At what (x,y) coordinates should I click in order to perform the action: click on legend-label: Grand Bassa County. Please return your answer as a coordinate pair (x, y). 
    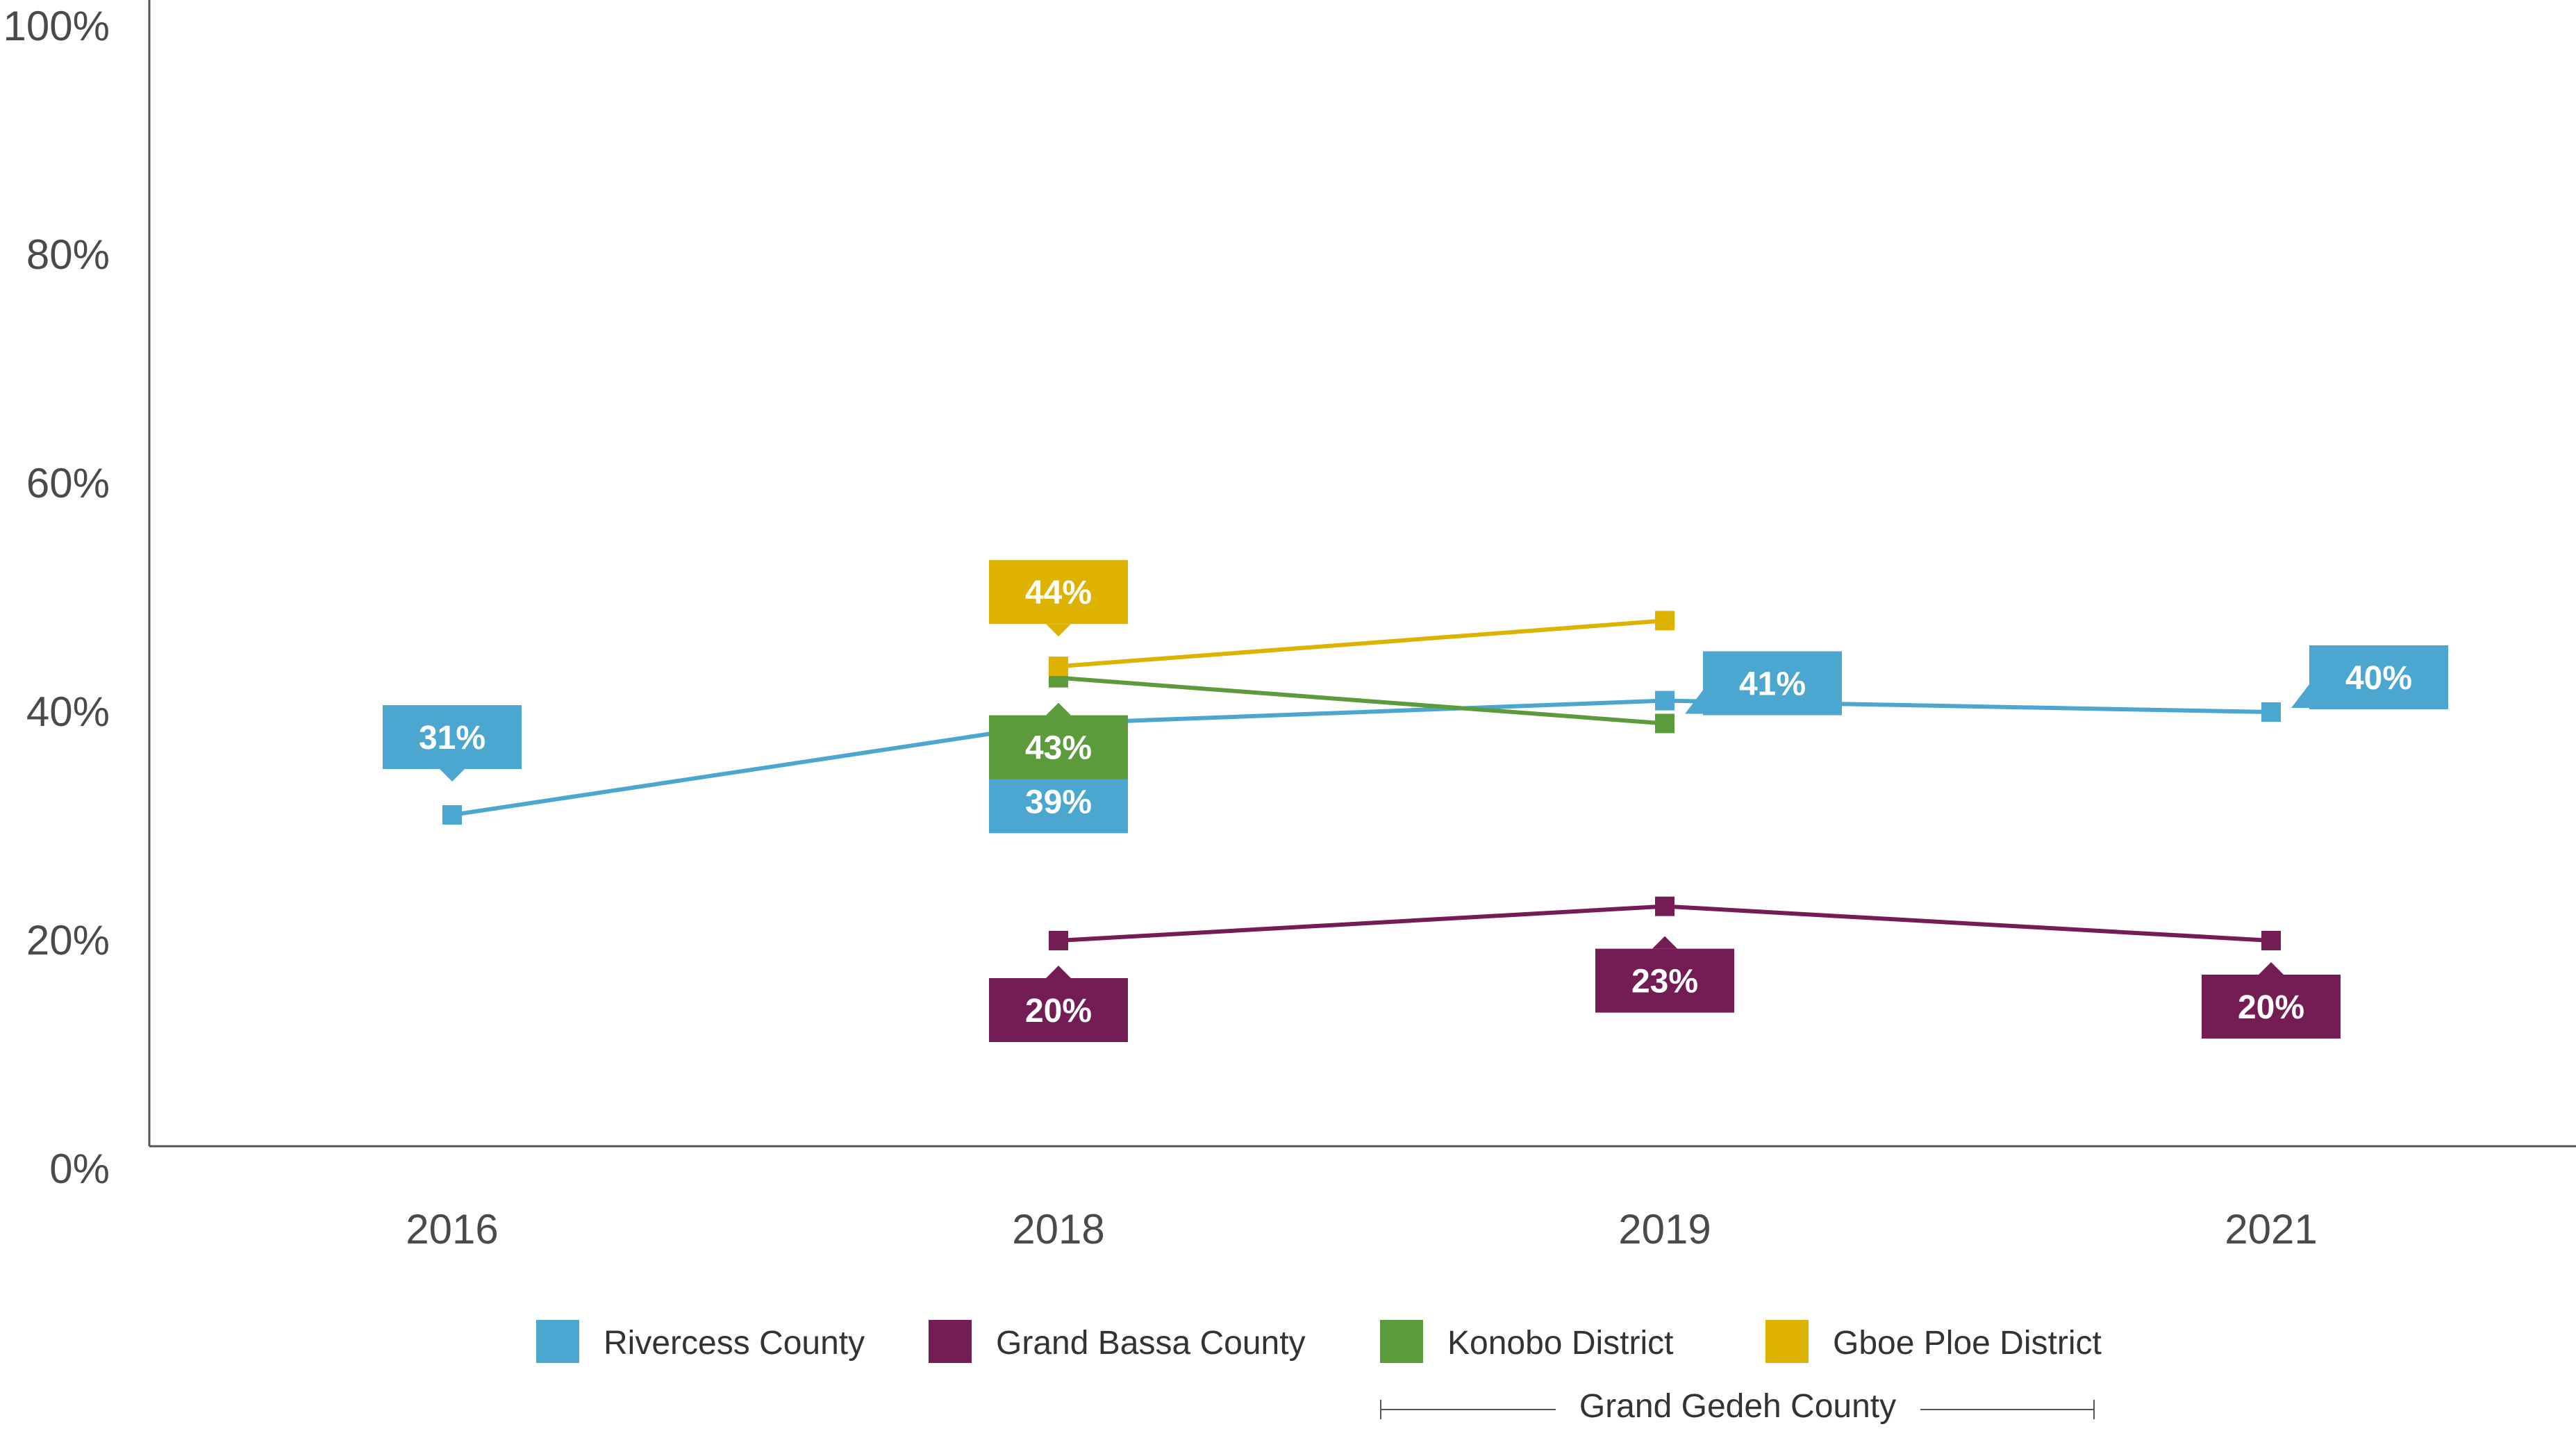
    Looking at the image, I should click on (1151, 1343).